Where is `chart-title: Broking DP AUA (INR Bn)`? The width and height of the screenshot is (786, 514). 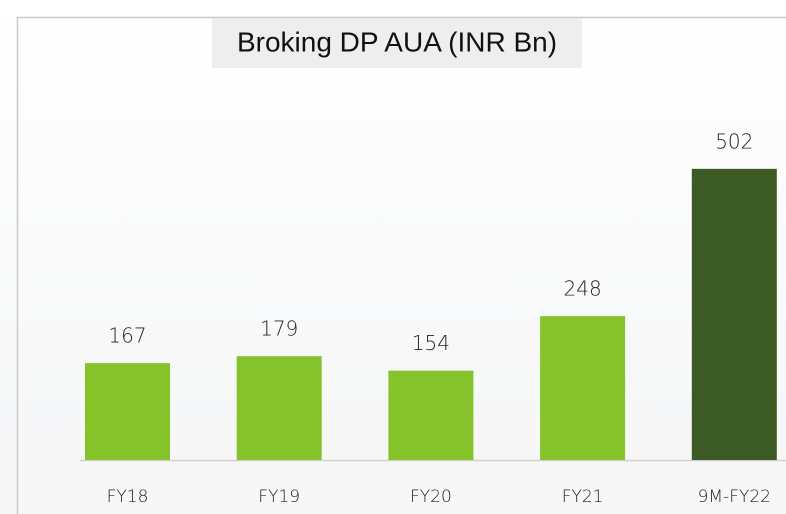 chart-title: Broking DP AUA (INR Bn) is located at coordinates (397, 41).